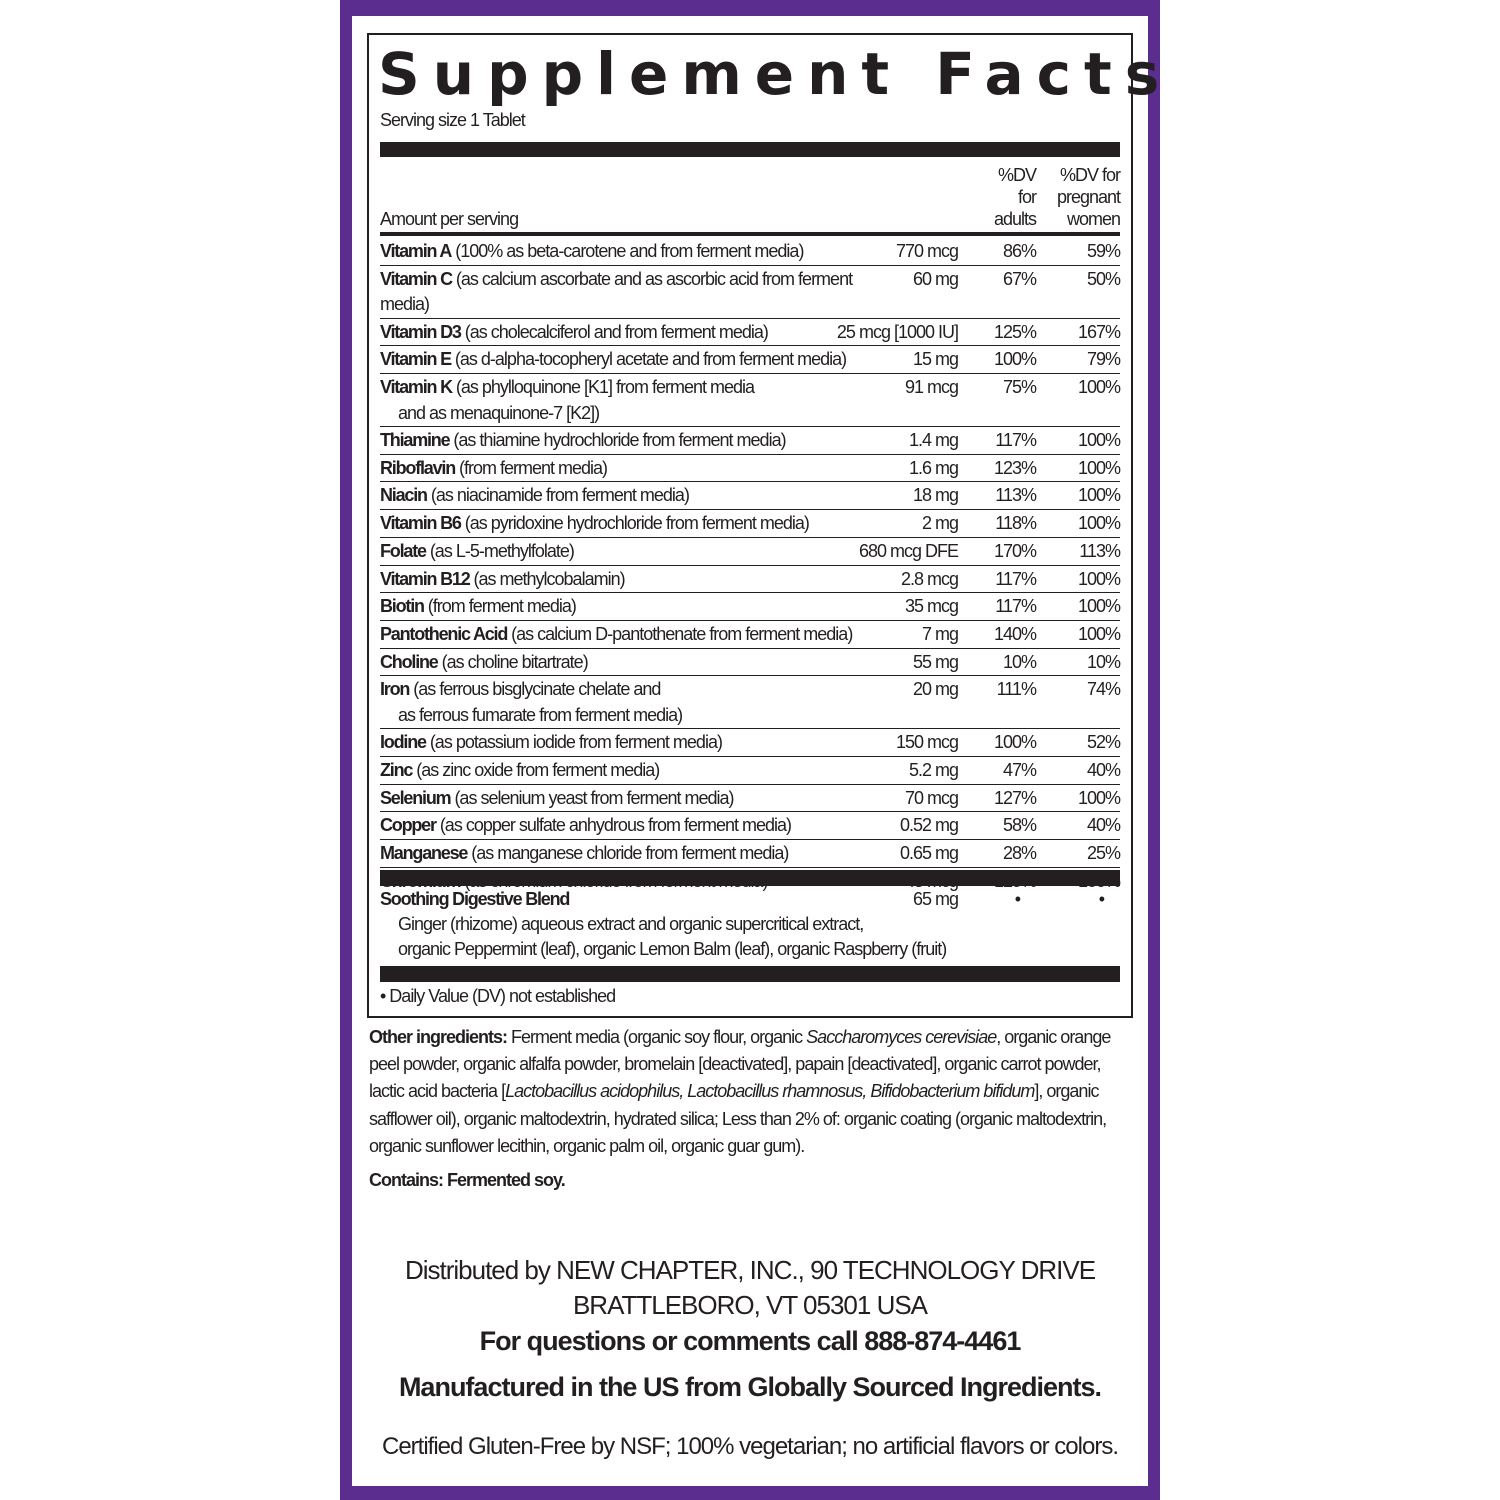 This screenshot has height=1500, width=1500. I want to click on blend-dv-adults: •, so click(1017, 899).